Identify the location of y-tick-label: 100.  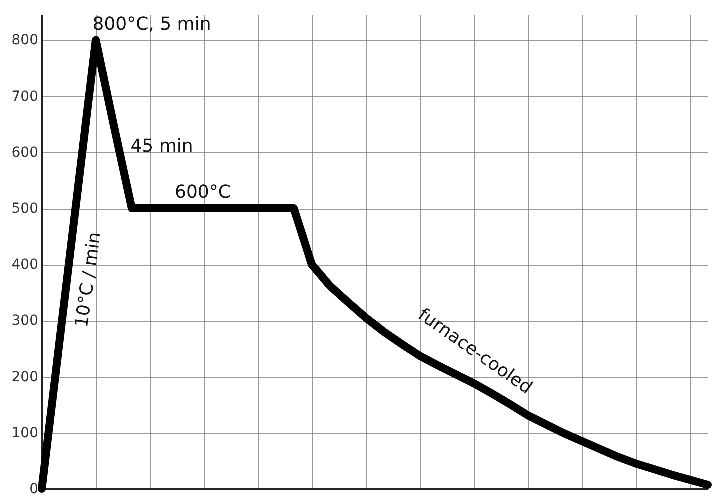
(25, 433).